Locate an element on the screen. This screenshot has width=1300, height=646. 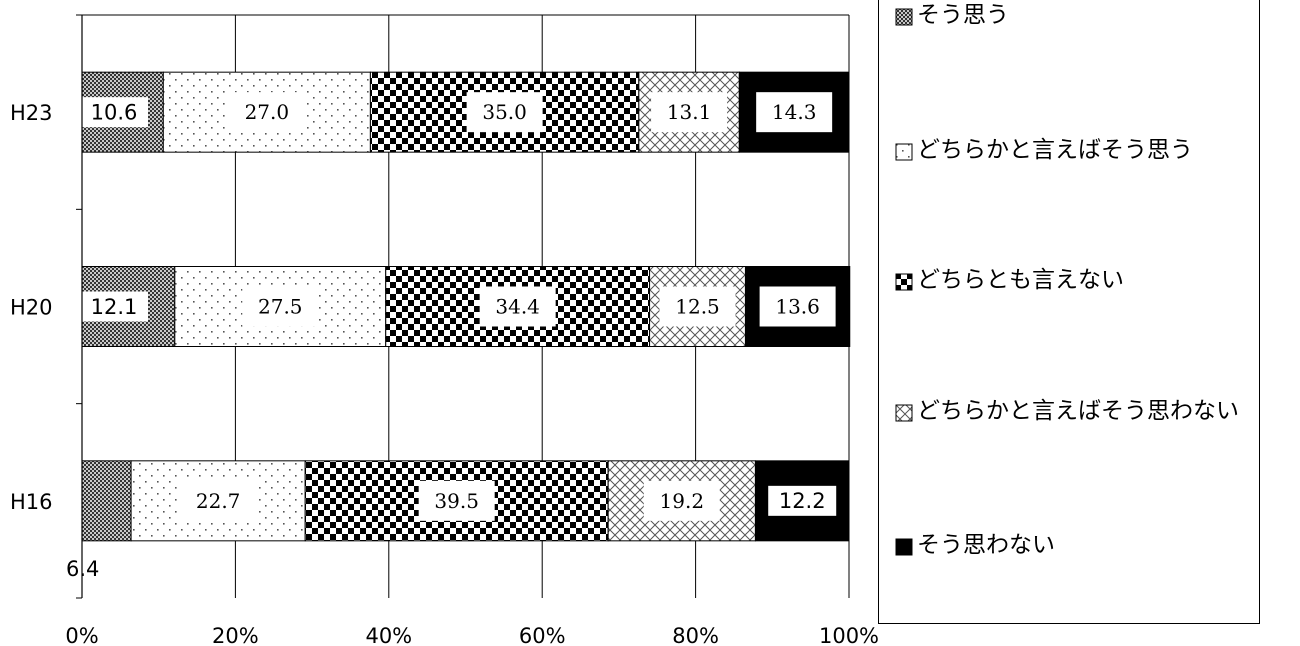
legend-item: どちらかと言えばそう思わない is located at coordinates (1079, 411).